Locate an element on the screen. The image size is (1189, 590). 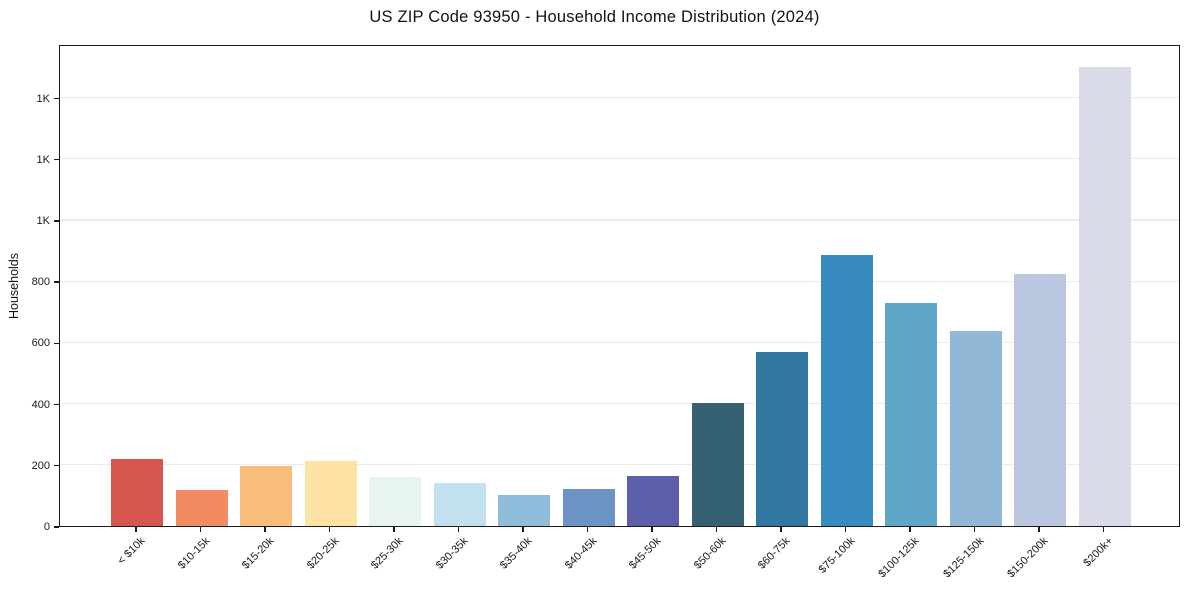
bar-30-35k is located at coordinates (459, 504).